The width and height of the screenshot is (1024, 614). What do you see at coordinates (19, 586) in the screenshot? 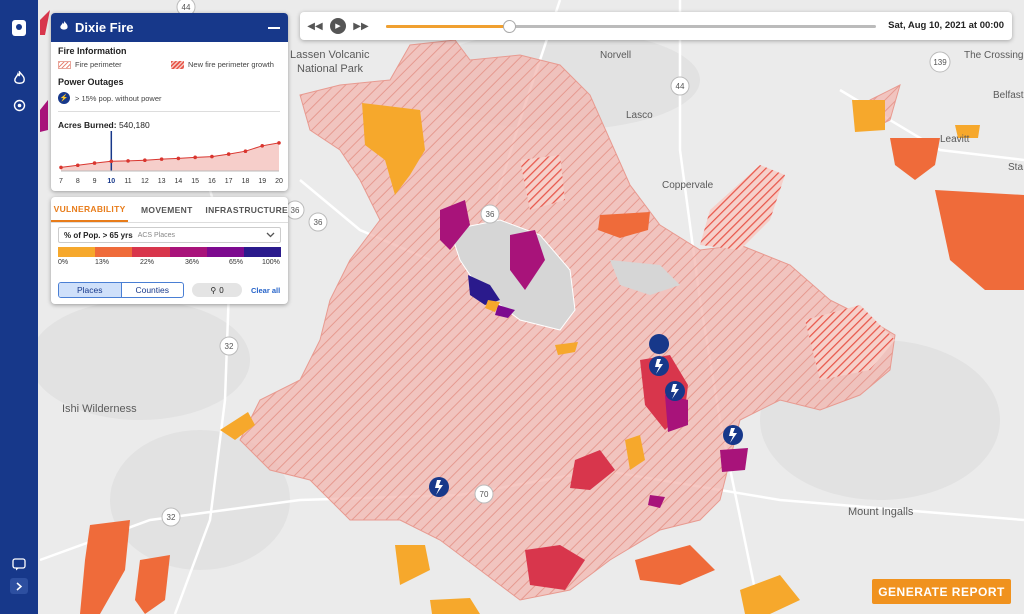
I see `chevron-right-icon` at bounding box center [19, 586].